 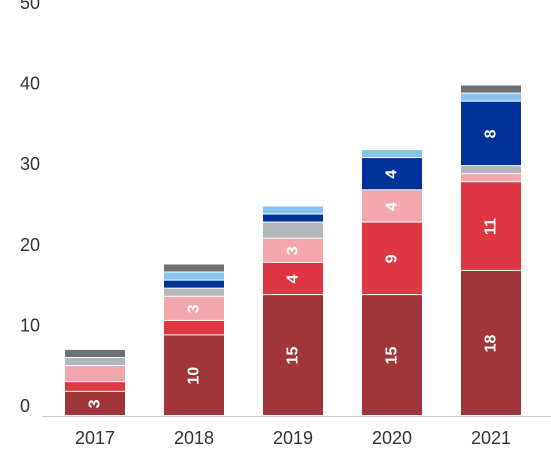 I want to click on bar-value-label: 10, so click(x=194, y=376).